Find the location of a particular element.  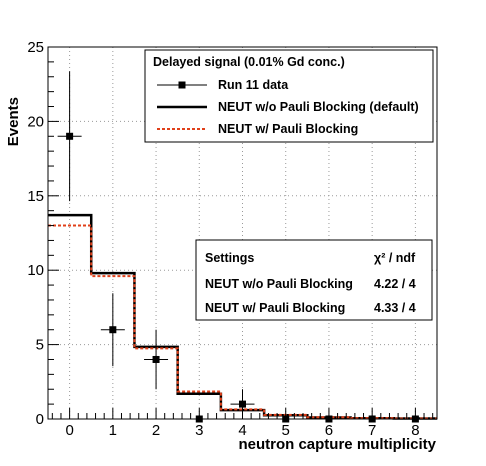

x-tick-label: 6 is located at coordinates (329, 430).